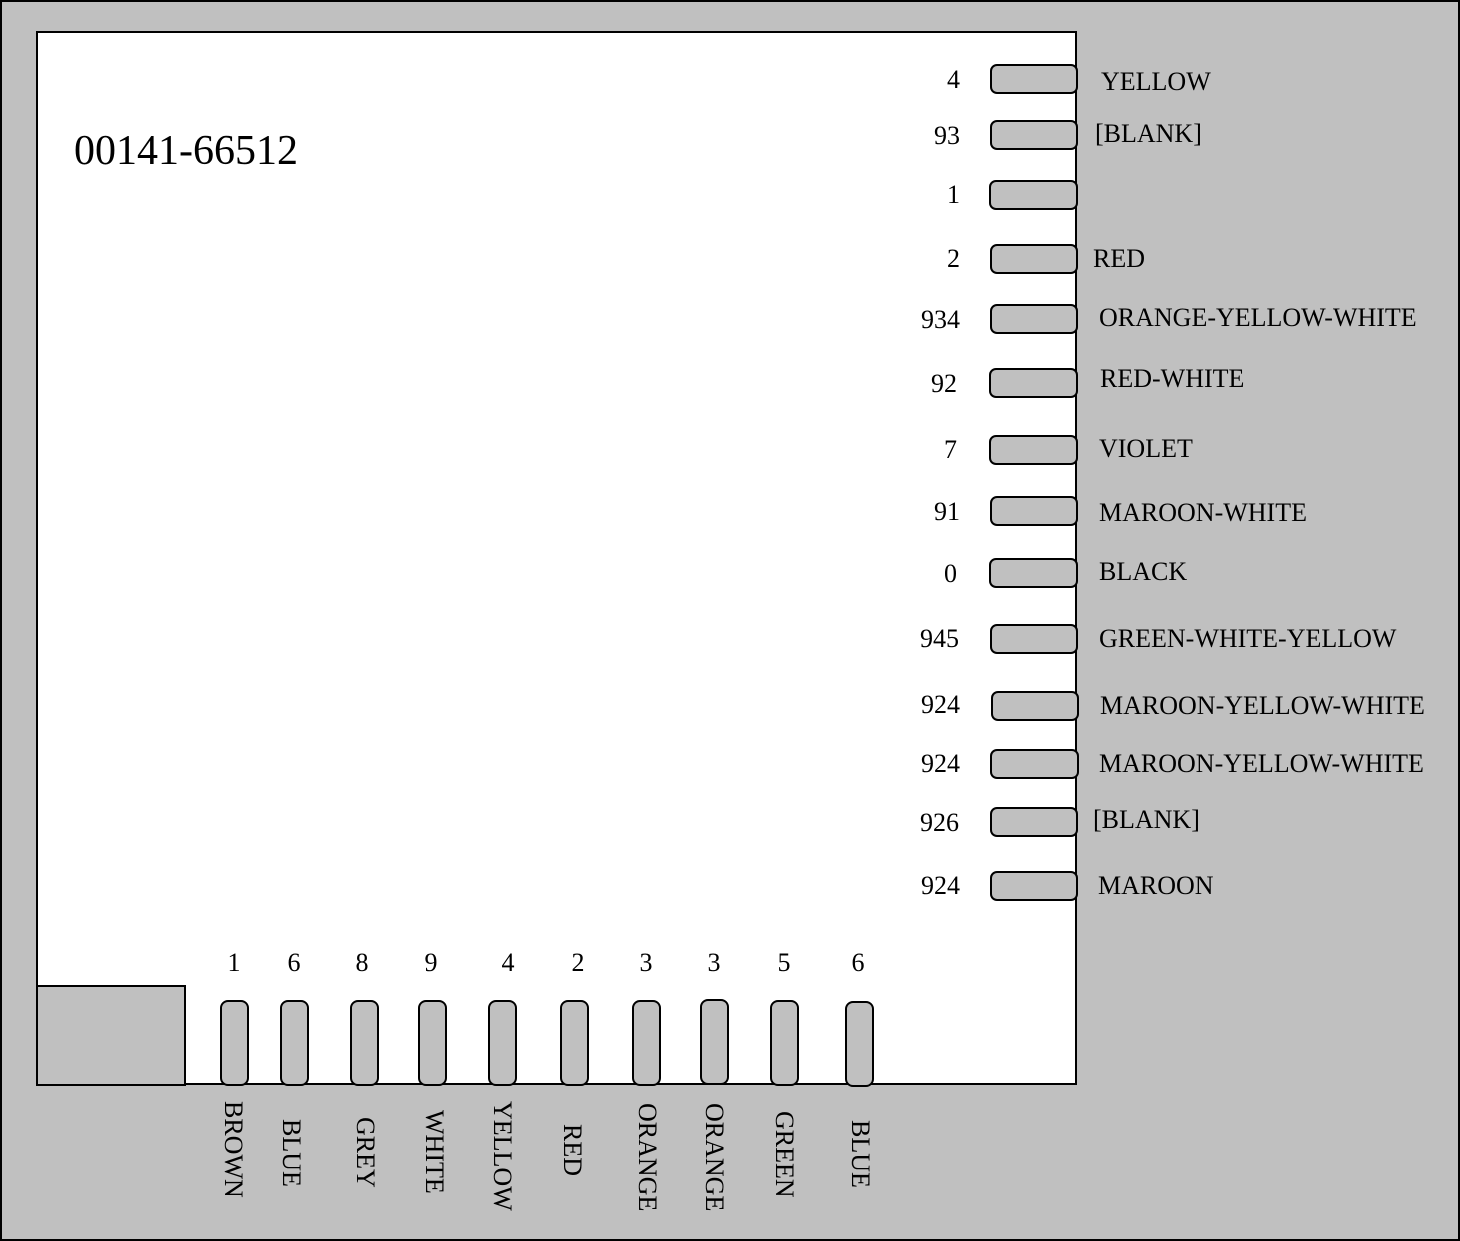 The width and height of the screenshot is (1460, 1241). I want to click on right-terminal-color: YELLOW, so click(1156, 81).